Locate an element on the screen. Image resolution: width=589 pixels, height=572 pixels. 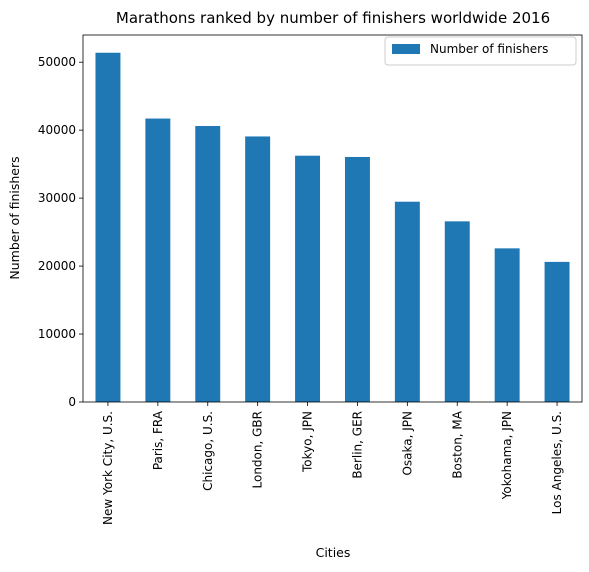
y-tick-label: 30000 is located at coordinates (57, 198).